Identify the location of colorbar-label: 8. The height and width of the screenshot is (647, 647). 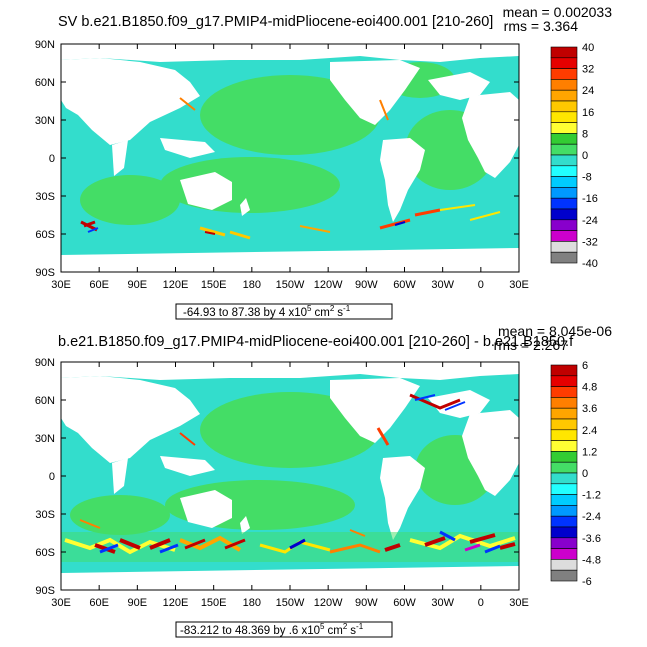
(585, 134).